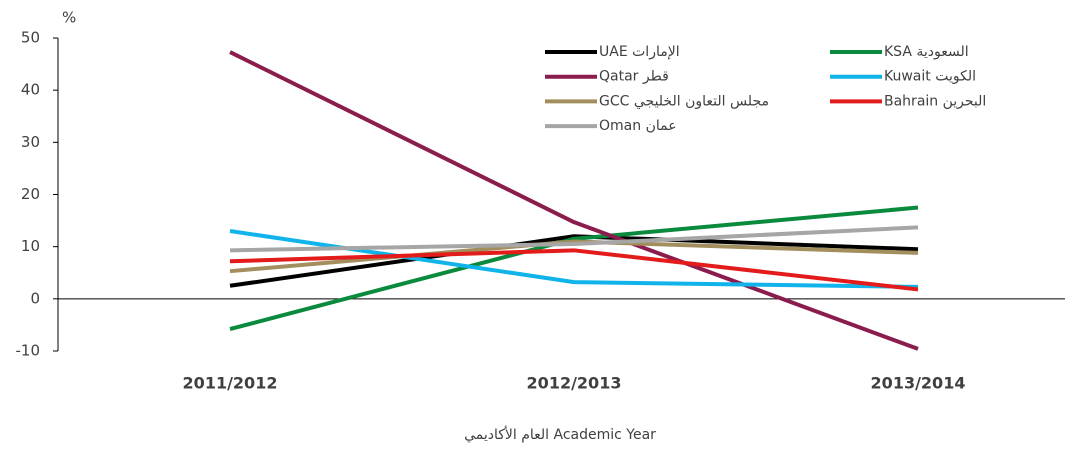  I want to click on x-tick-label: 2011/2012, so click(230, 383).